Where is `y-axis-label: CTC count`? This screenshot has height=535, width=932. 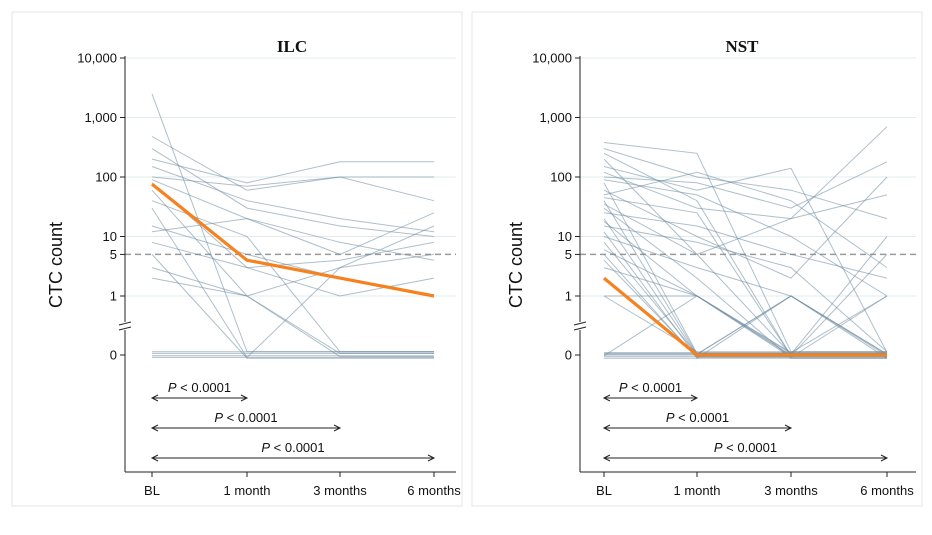 y-axis-label: CTC count is located at coordinates (516, 265).